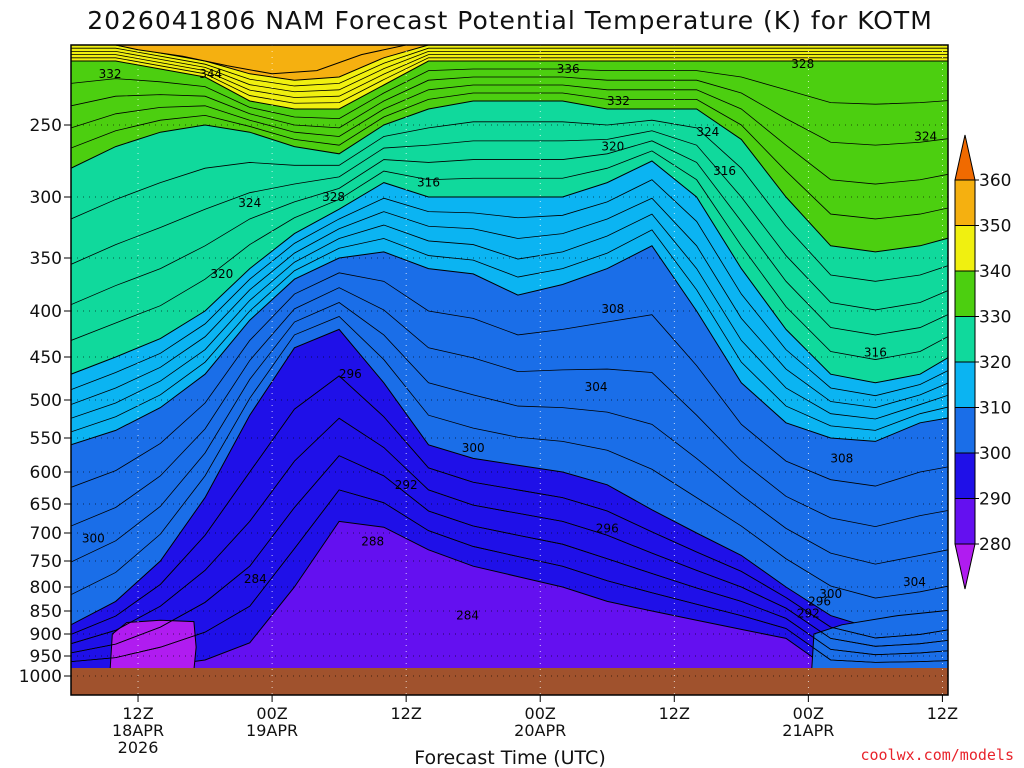  Describe the element at coordinates (995, 409) in the screenshot. I see `colorbar-label: 310` at that location.